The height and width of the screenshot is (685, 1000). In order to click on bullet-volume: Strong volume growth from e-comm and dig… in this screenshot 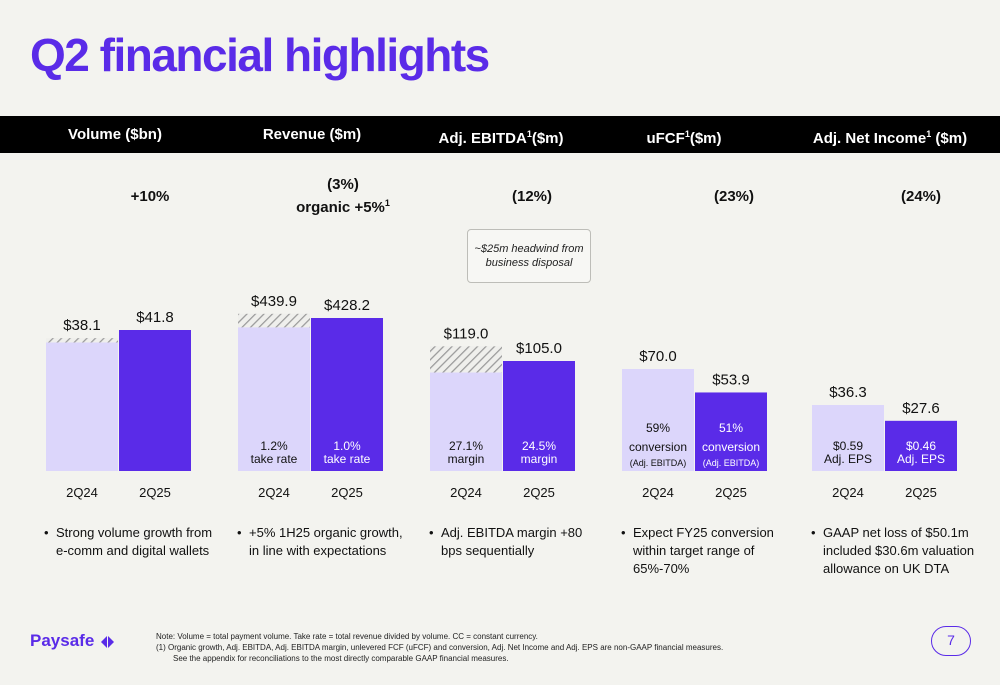, I will do `click(134, 542)`.